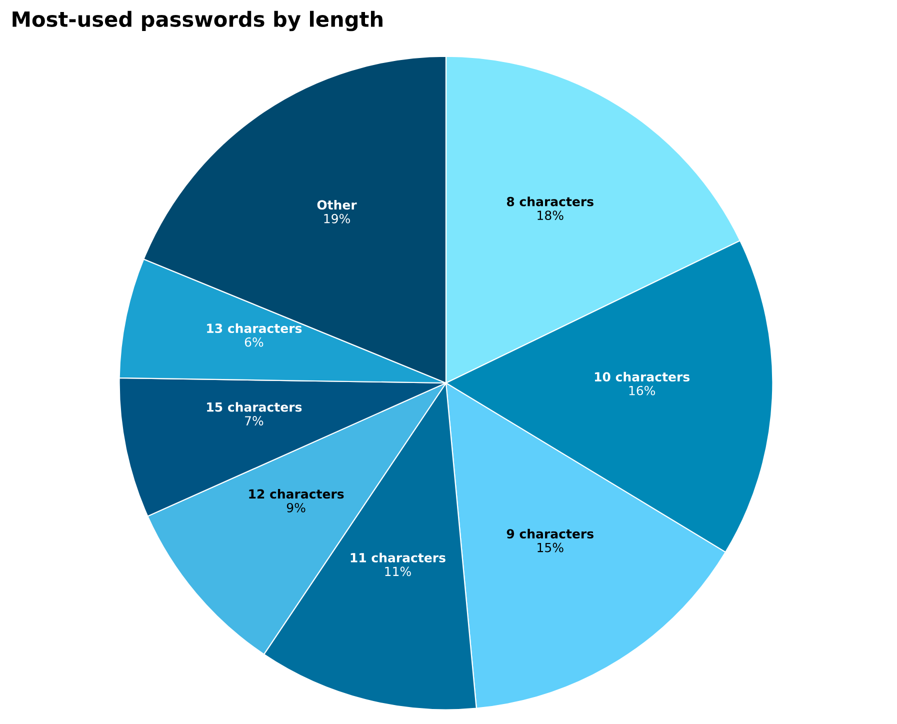  Describe the element at coordinates (296, 507) in the screenshot. I see `data-label: 9%` at that location.